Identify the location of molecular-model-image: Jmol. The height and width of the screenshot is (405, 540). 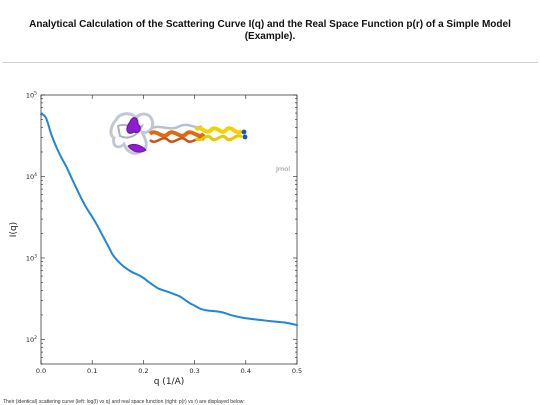
(199, 142).